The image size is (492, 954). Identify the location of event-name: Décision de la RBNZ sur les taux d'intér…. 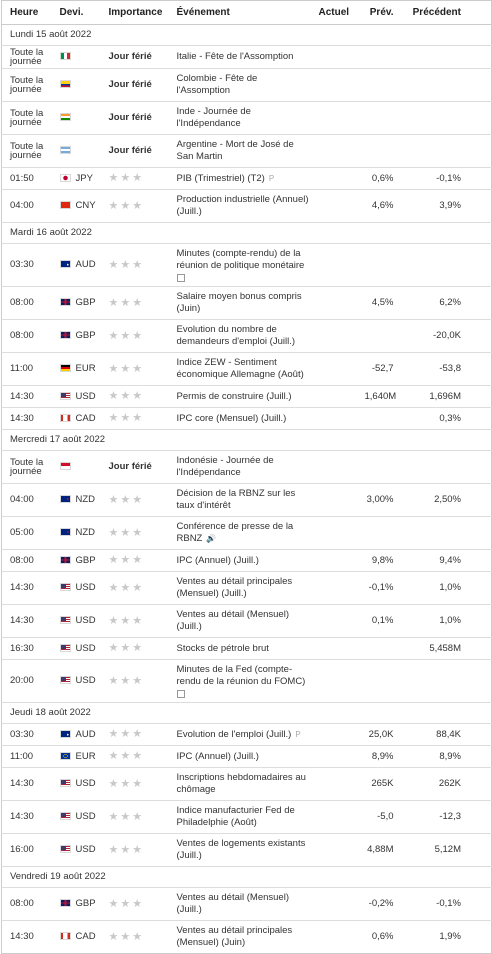
(236, 499).